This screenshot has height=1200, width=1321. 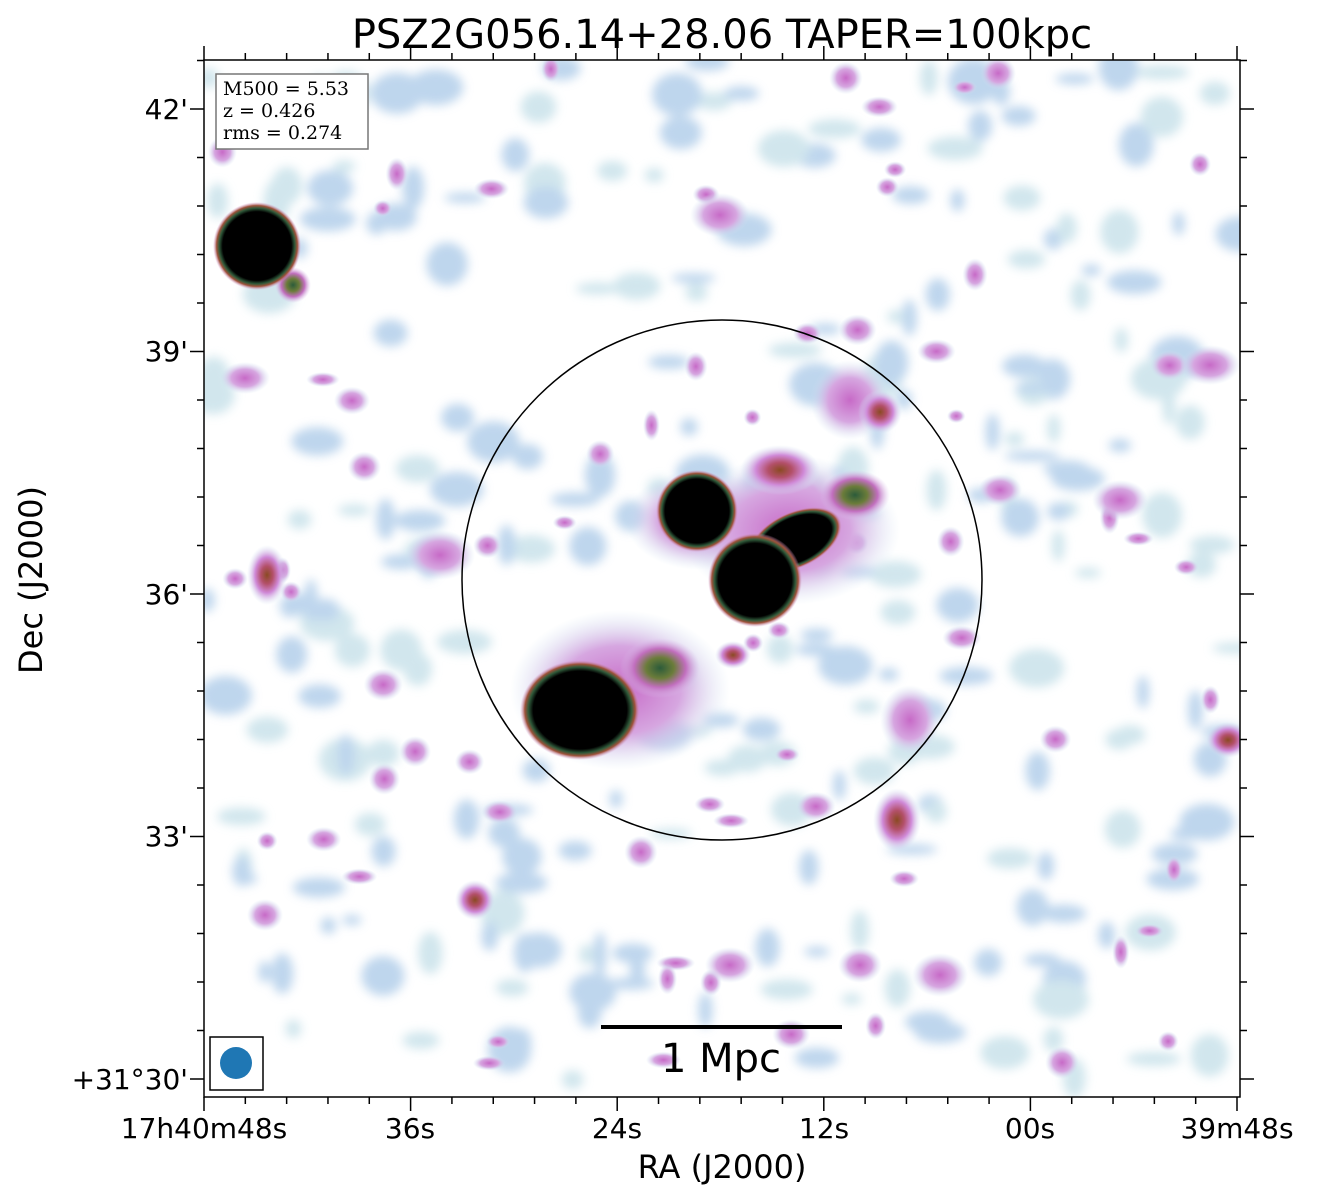 What do you see at coordinates (617, 1128) in the screenshot?
I see `x-tick-label: 24s` at bounding box center [617, 1128].